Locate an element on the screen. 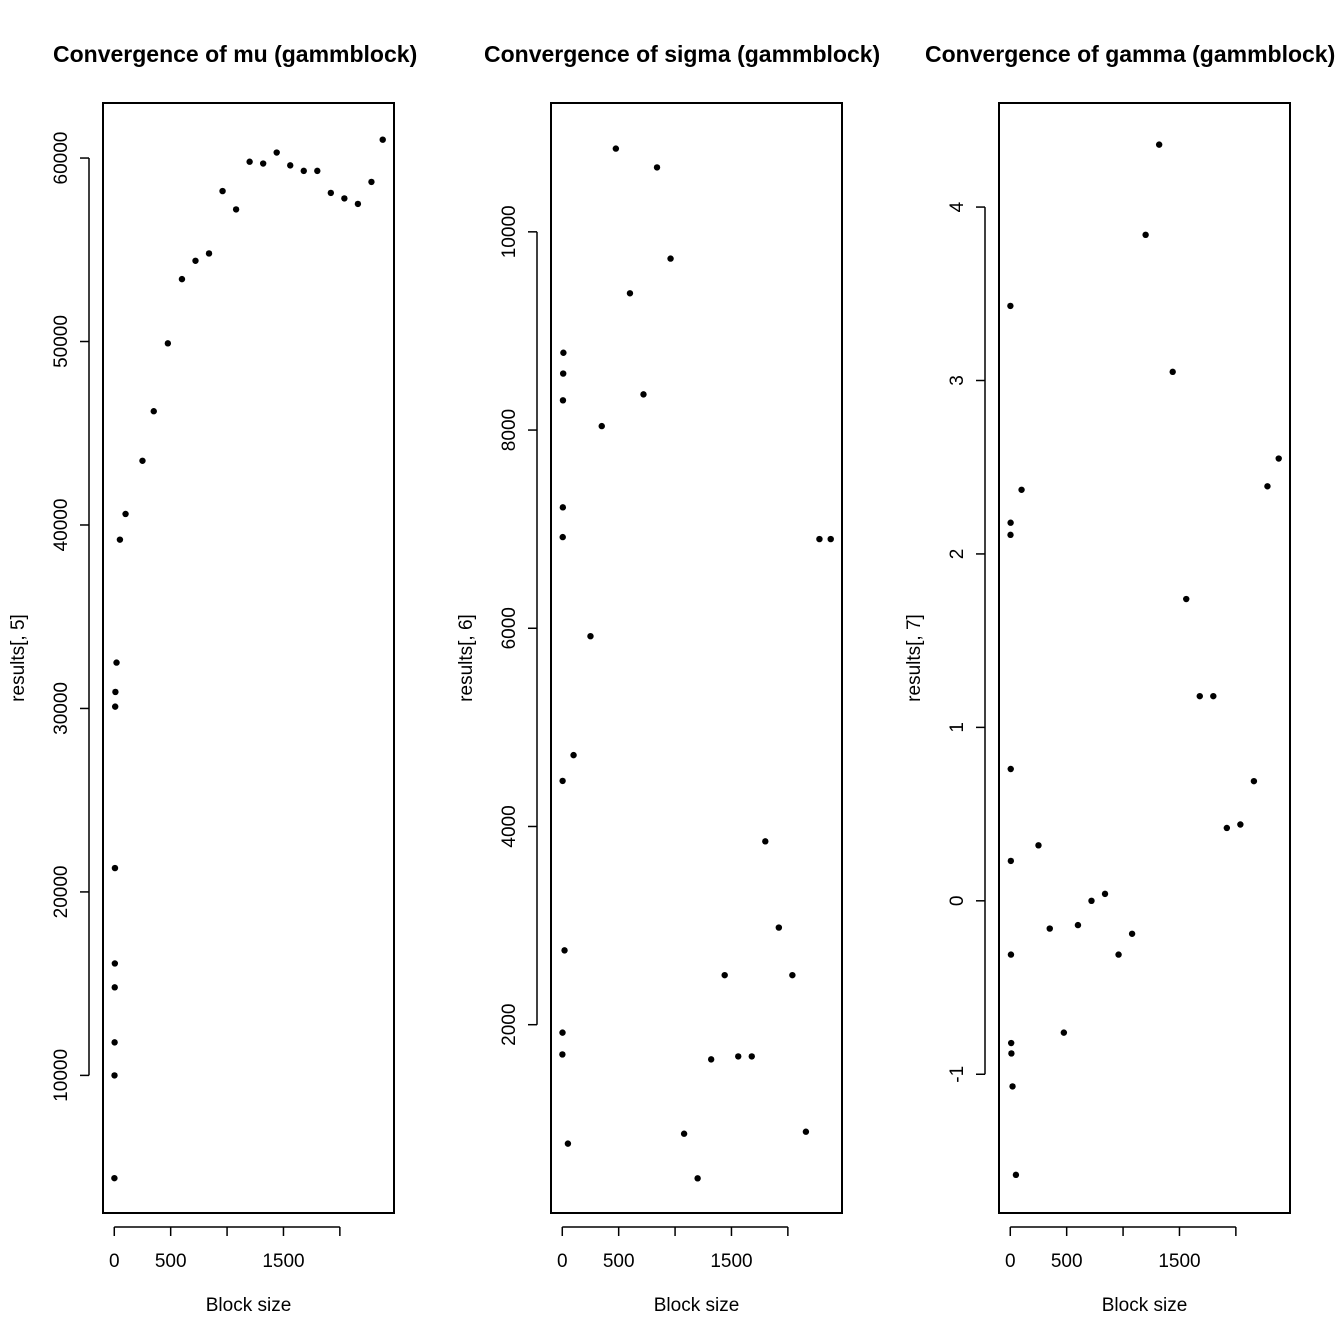 Image resolution: width=1344 pixels, height=1344 pixels. y-tick-label: 30000 is located at coordinates (61, 708).